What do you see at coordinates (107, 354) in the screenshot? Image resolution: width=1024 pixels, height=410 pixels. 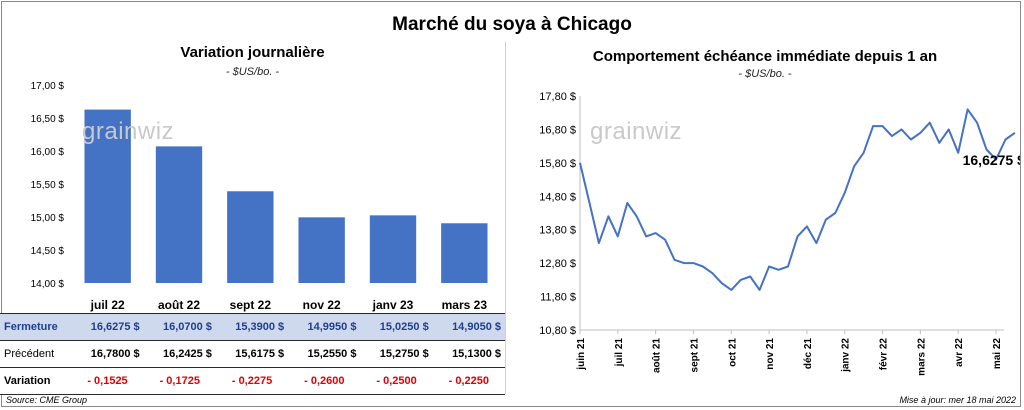 I see `precedent-cell: 16,7800 $` at bounding box center [107, 354].